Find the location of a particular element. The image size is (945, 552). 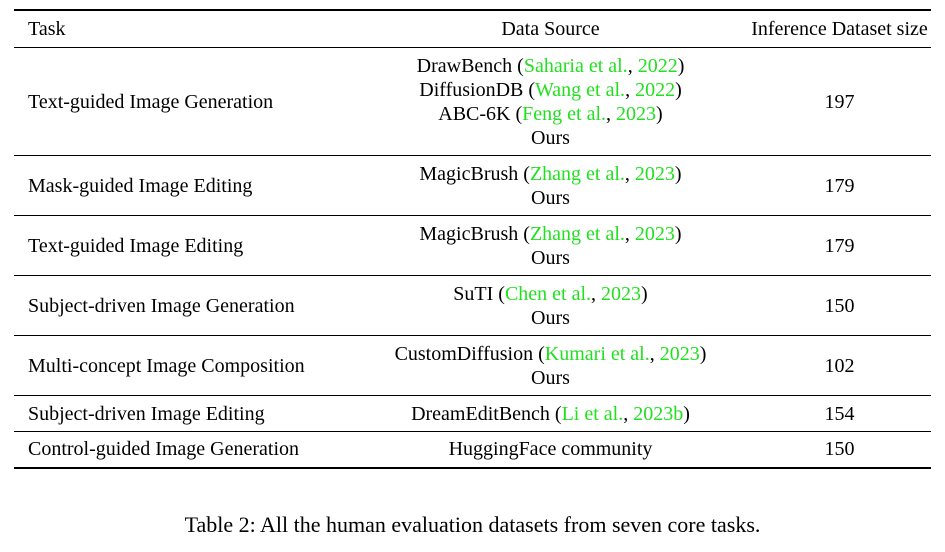

dataset-name: SuTI is located at coordinates (473, 293).